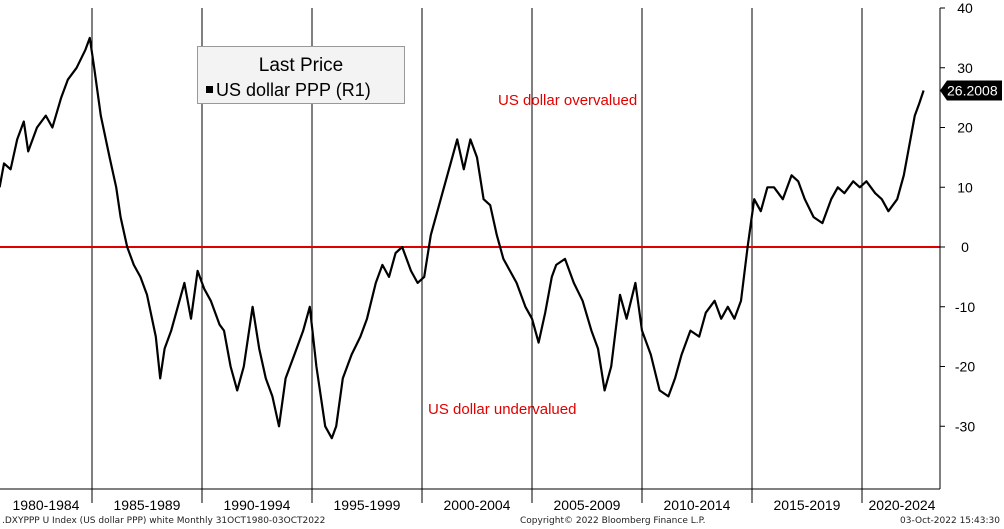 This screenshot has height=529, width=1004. I want to click on x-tick-label: 2000-2004, so click(477, 505).